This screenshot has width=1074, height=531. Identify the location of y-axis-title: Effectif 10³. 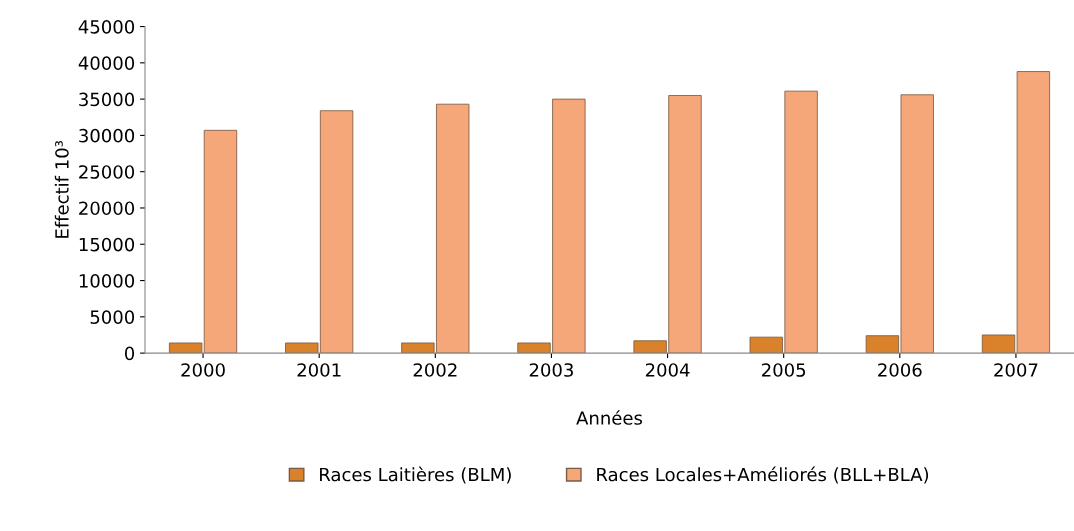
(61, 189).